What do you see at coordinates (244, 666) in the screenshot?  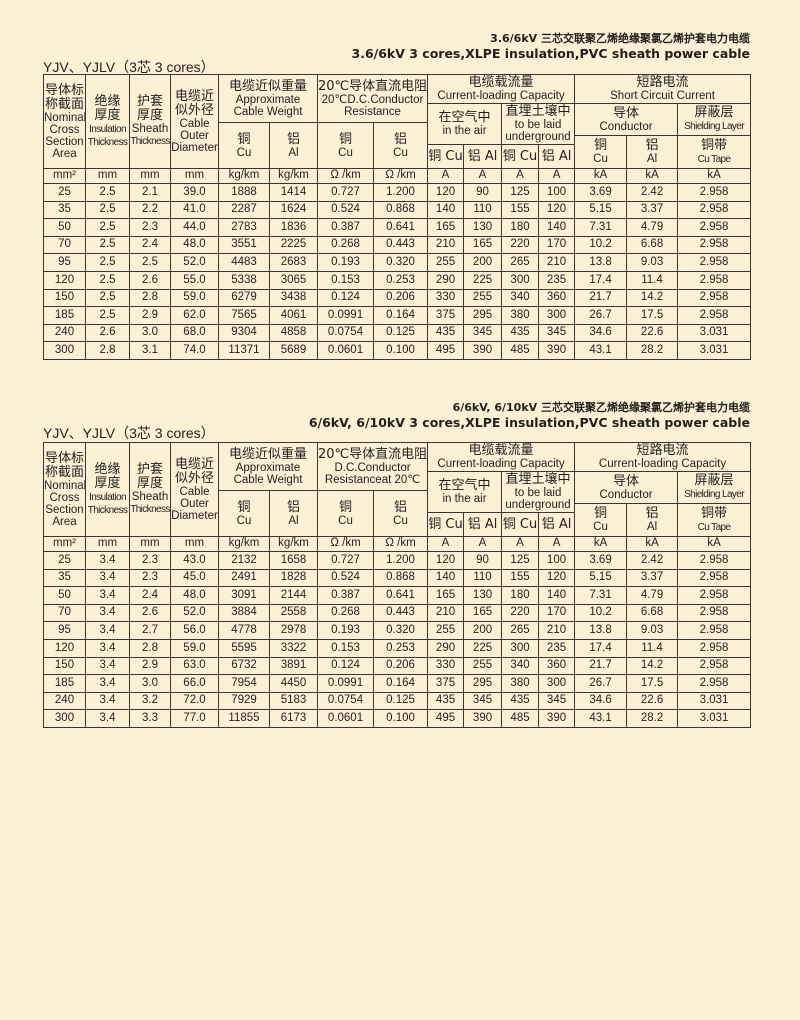 I see `table-cell: 6732` at bounding box center [244, 666].